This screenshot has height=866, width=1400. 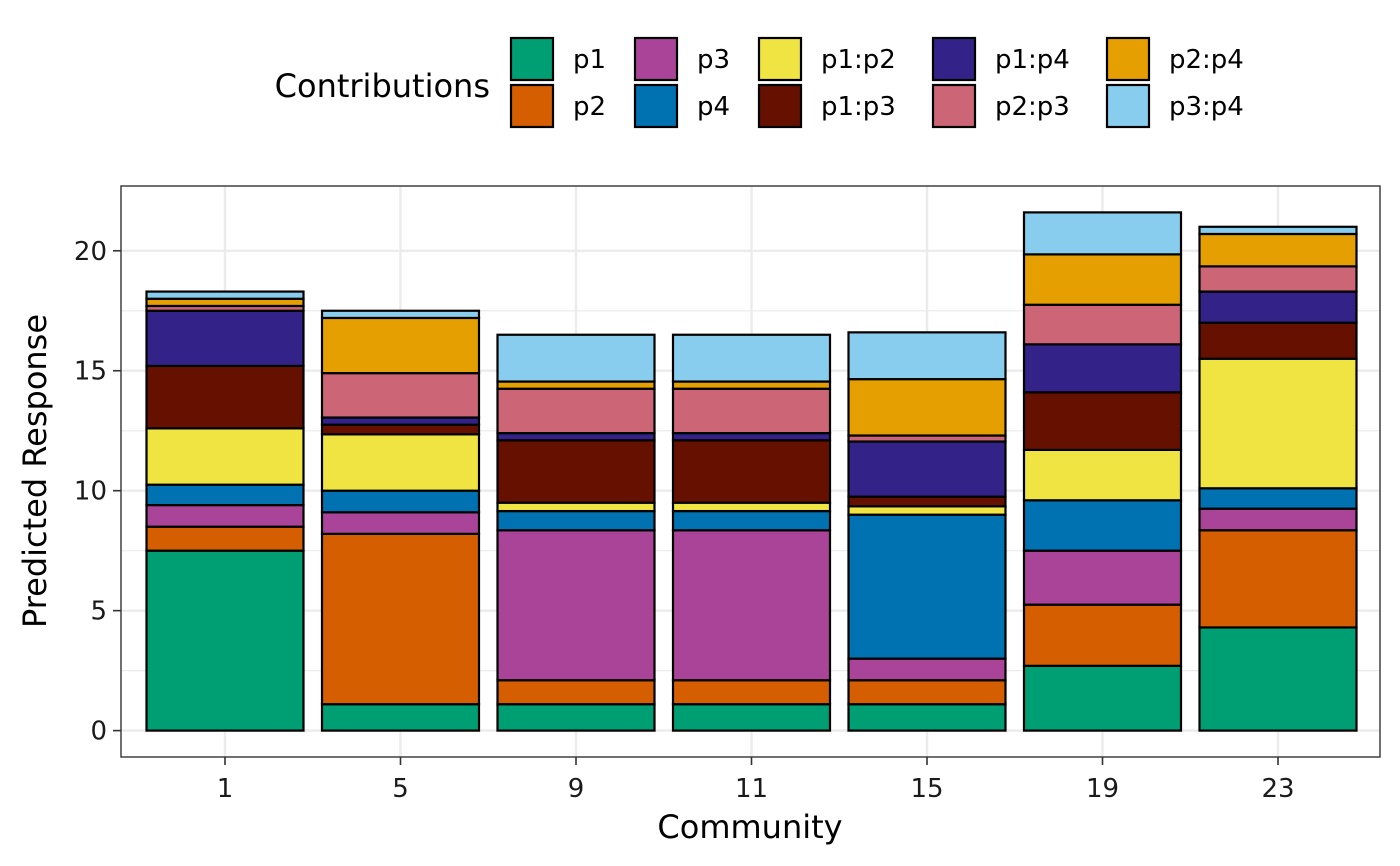 What do you see at coordinates (98, 732) in the screenshot?
I see `y-tick-label: 0` at bounding box center [98, 732].